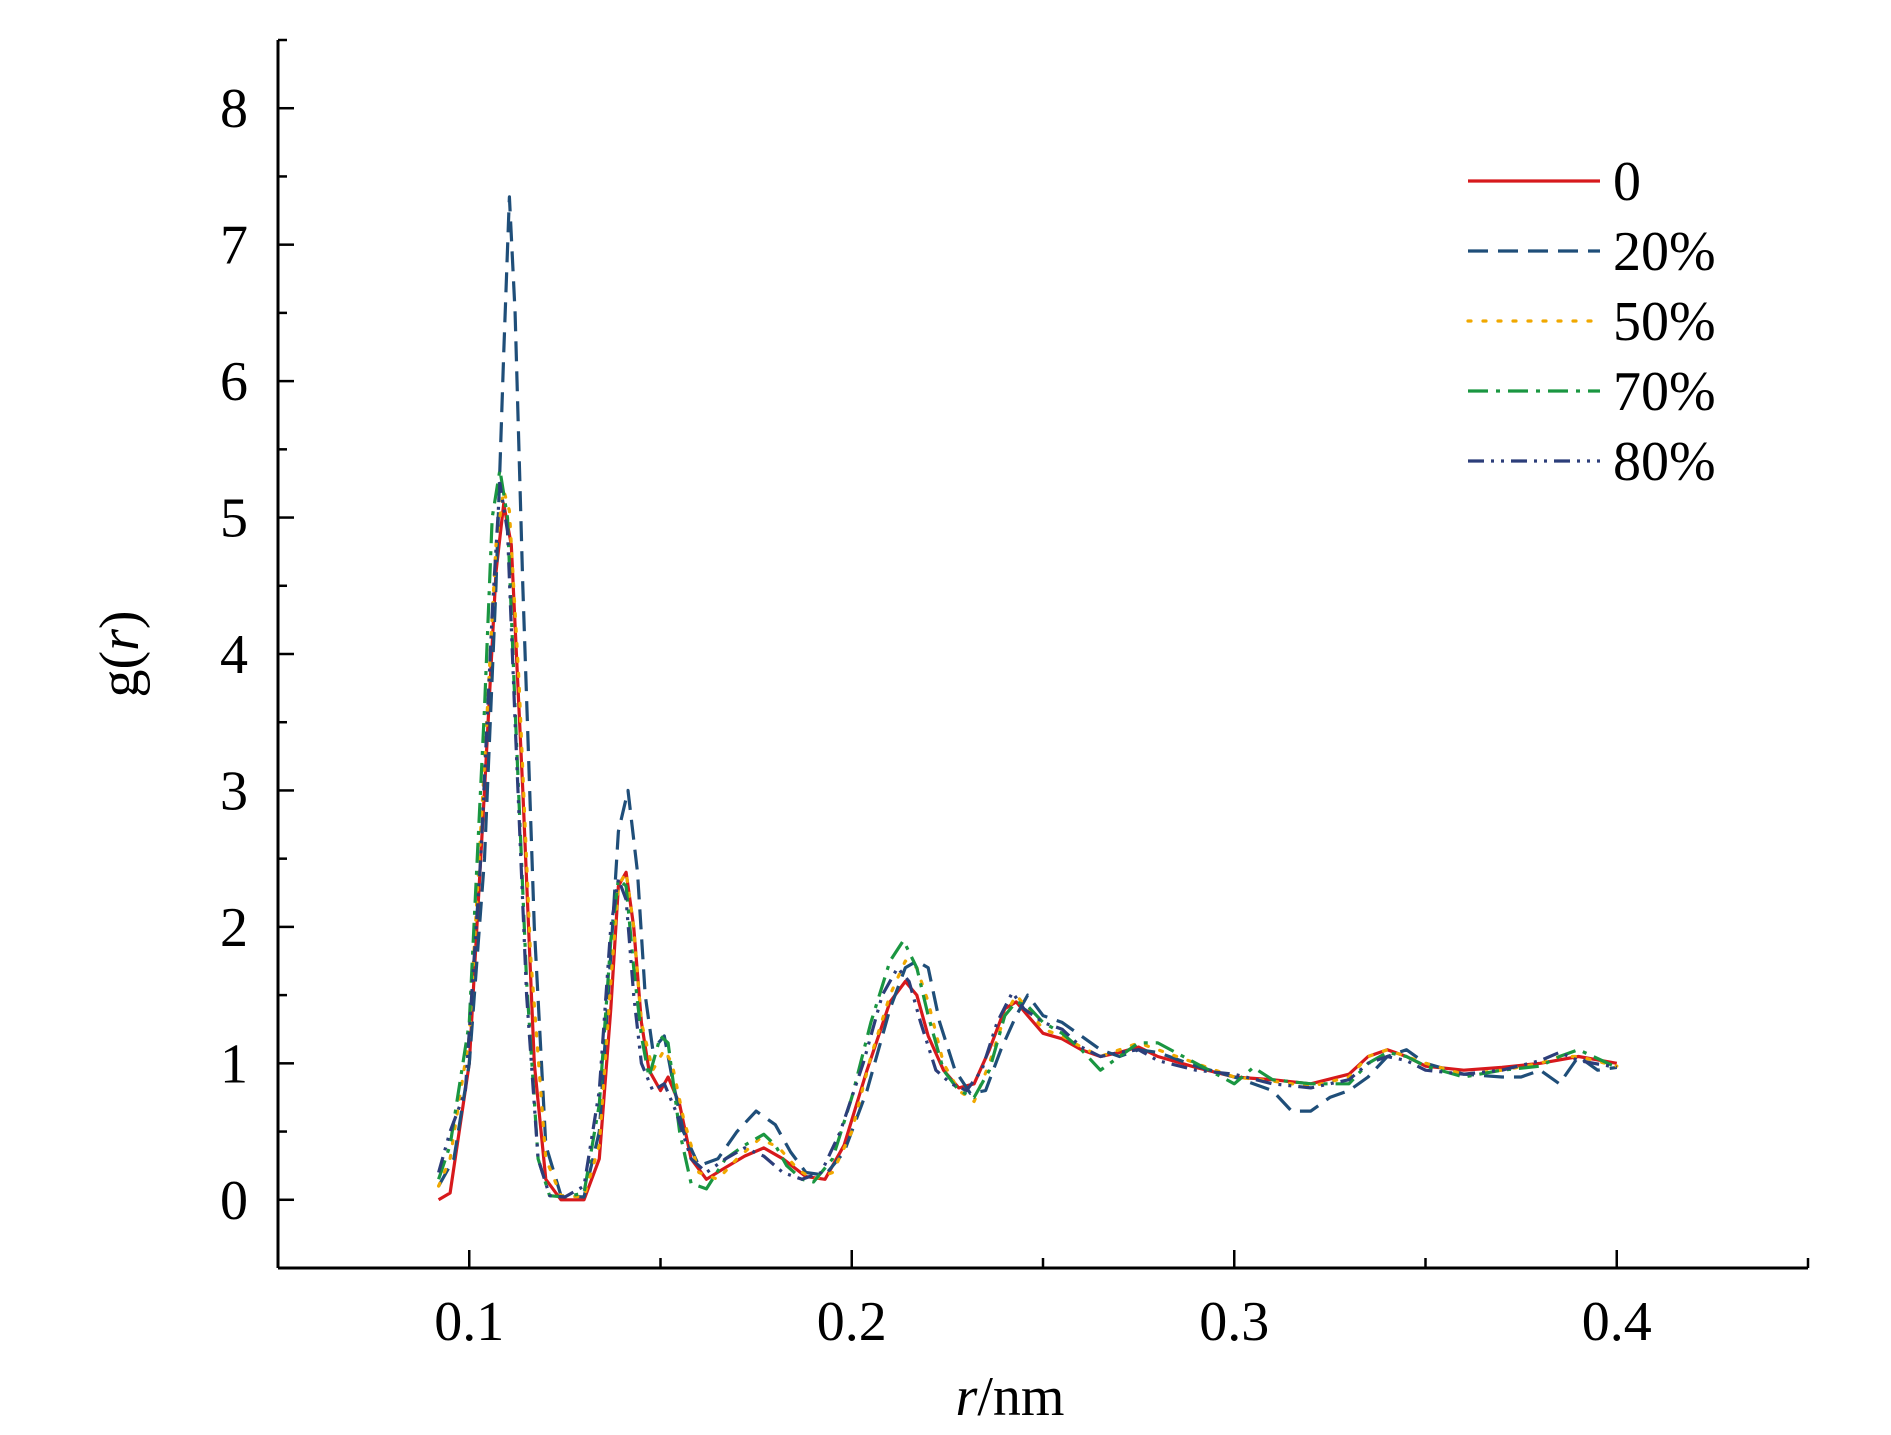 The width and height of the screenshot is (1891, 1435). What do you see at coordinates (120, 653) in the screenshot?
I see `y-axis-label: g(r)` at bounding box center [120, 653].